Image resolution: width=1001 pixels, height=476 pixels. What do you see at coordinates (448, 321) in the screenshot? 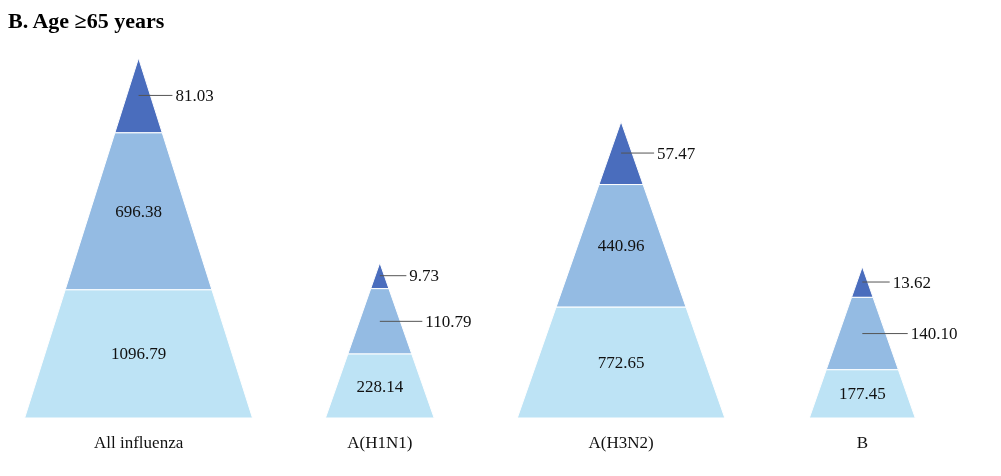
I see `data-label: 110.79` at bounding box center [448, 321].